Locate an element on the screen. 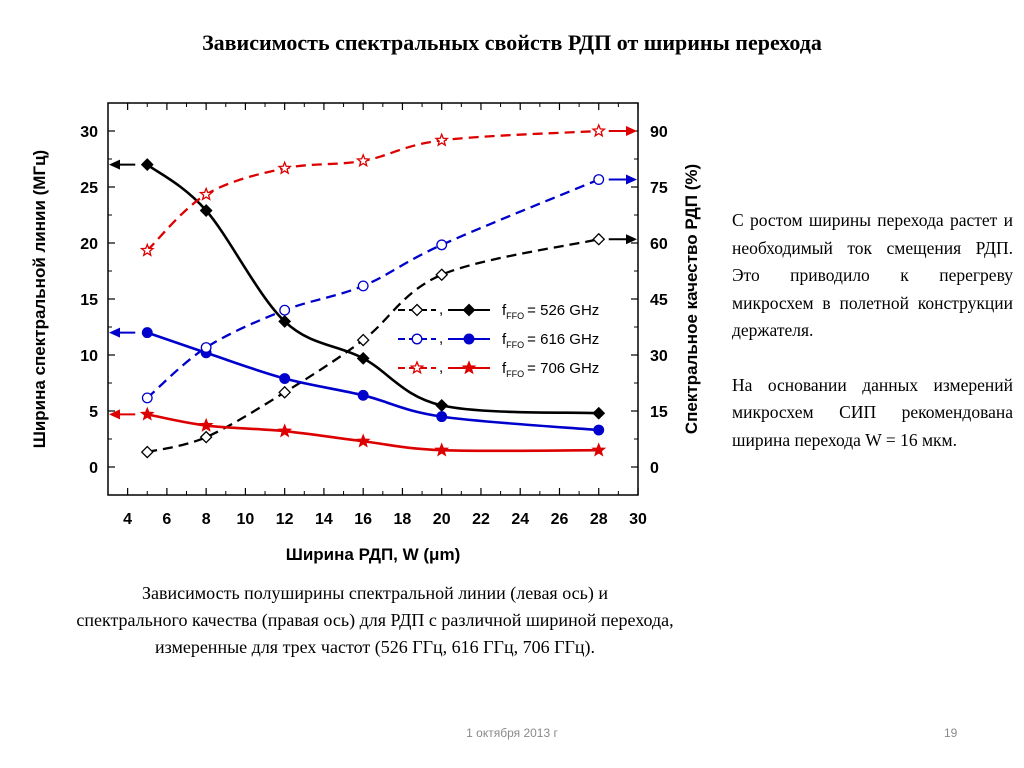 The height and width of the screenshot is (768, 1024). y-left-tick-label: 10 is located at coordinates (89, 356).